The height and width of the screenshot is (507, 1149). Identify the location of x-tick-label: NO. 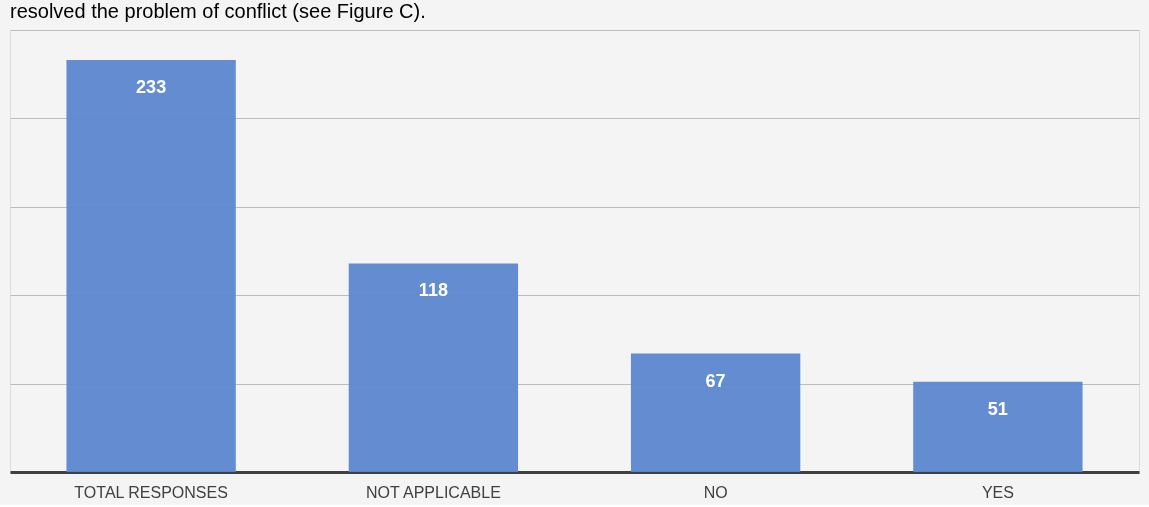
(715, 492).